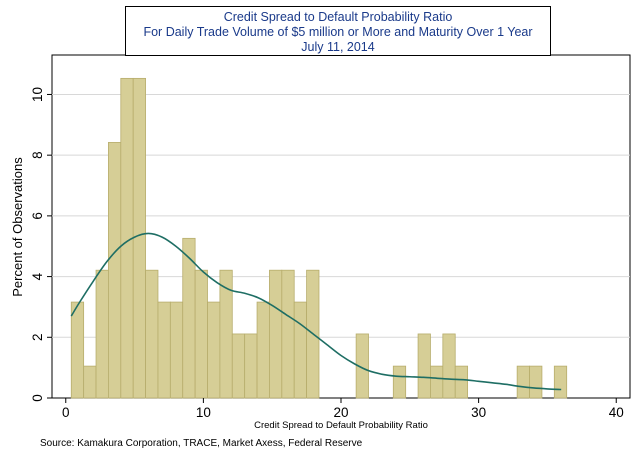 This screenshot has height=458, width=640. Describe the element at coordinates (37, 338) in the screenshot. I see `y-tick-label: 2` at that location.